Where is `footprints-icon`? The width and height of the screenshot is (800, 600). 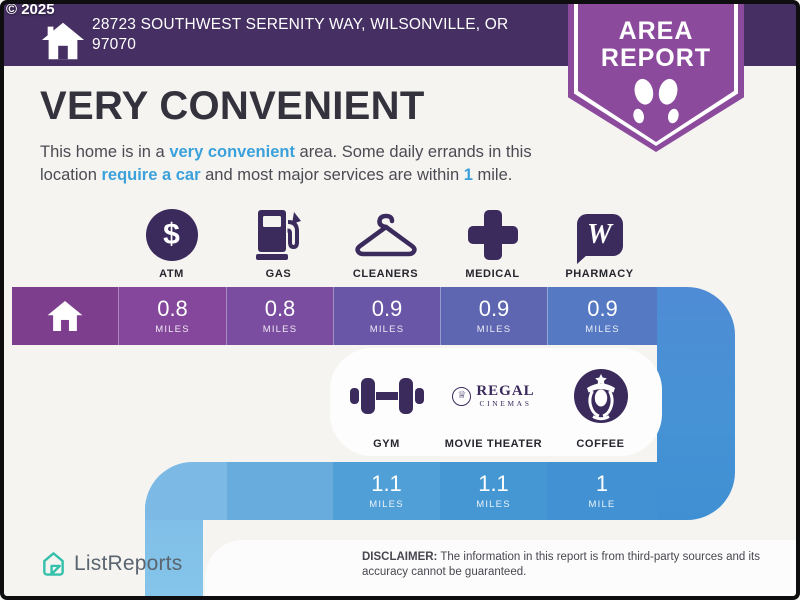 footprints-icon is located at coordinates (656, 101).